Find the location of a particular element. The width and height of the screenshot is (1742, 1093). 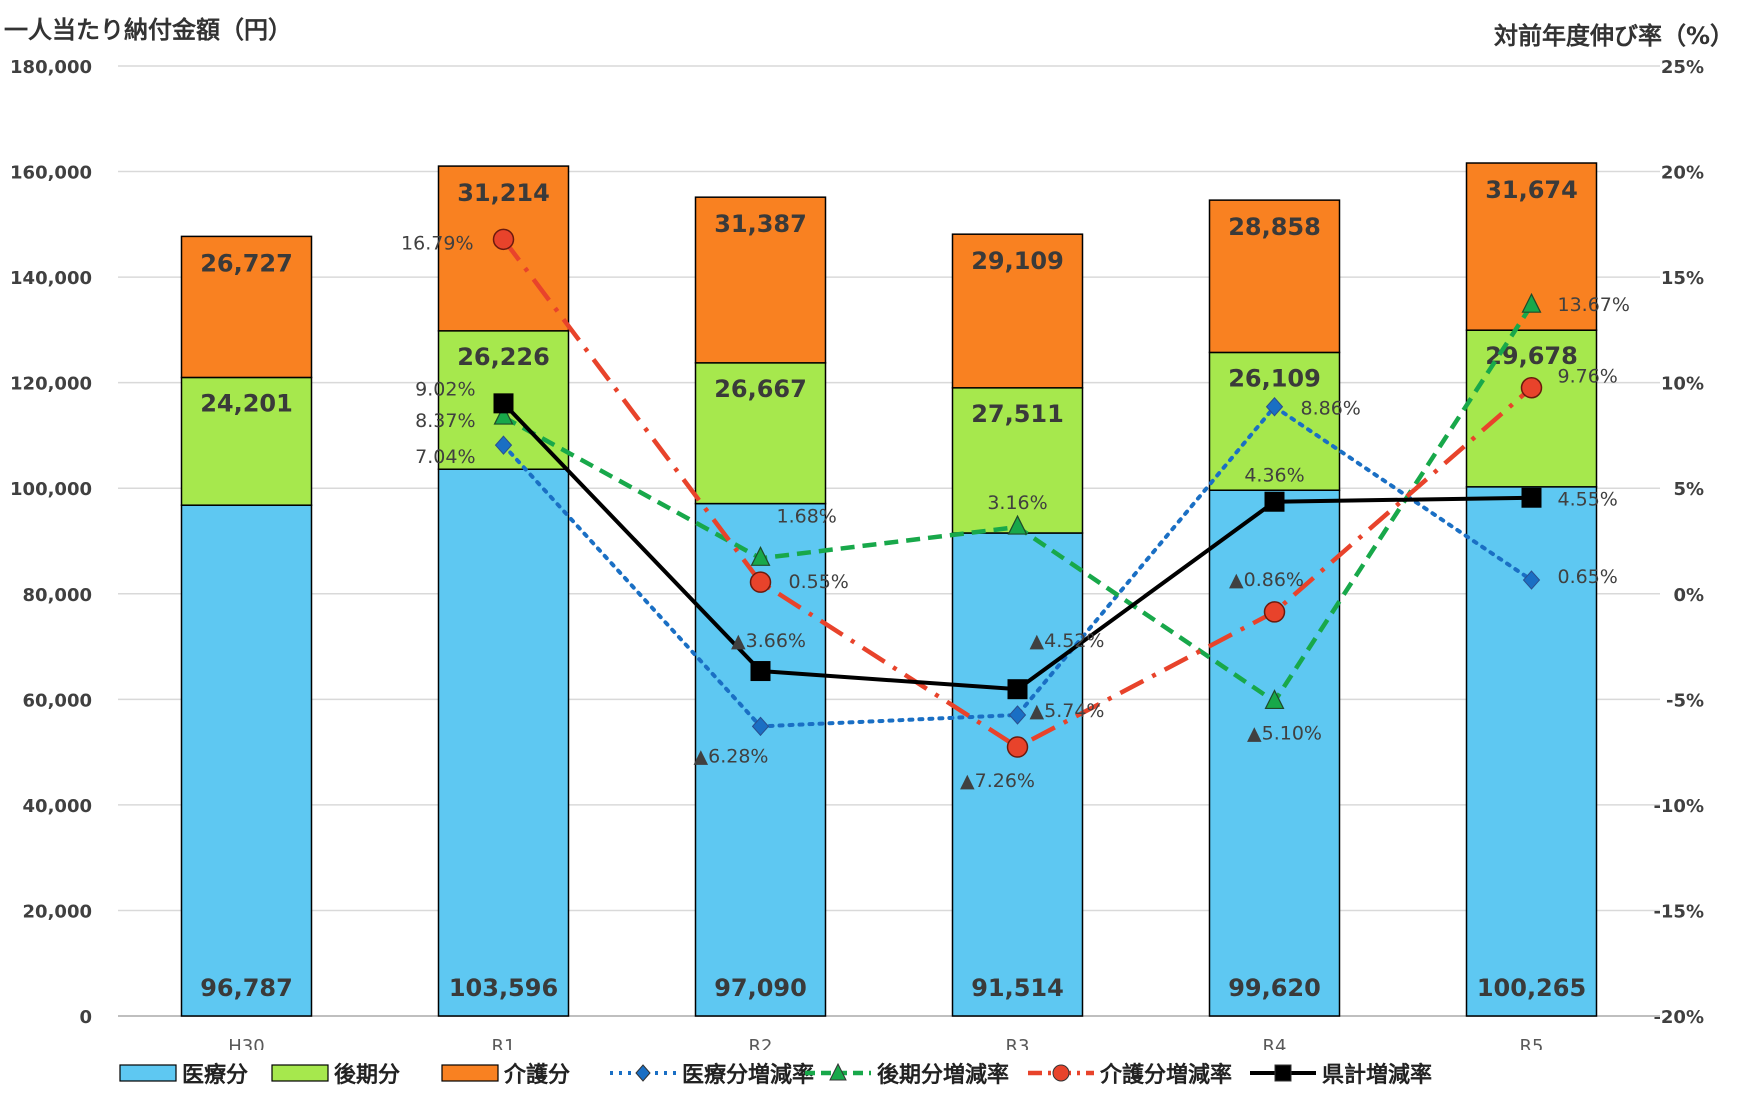

y-tick-label-left: 180,000 is located at coordinates (51, 67).